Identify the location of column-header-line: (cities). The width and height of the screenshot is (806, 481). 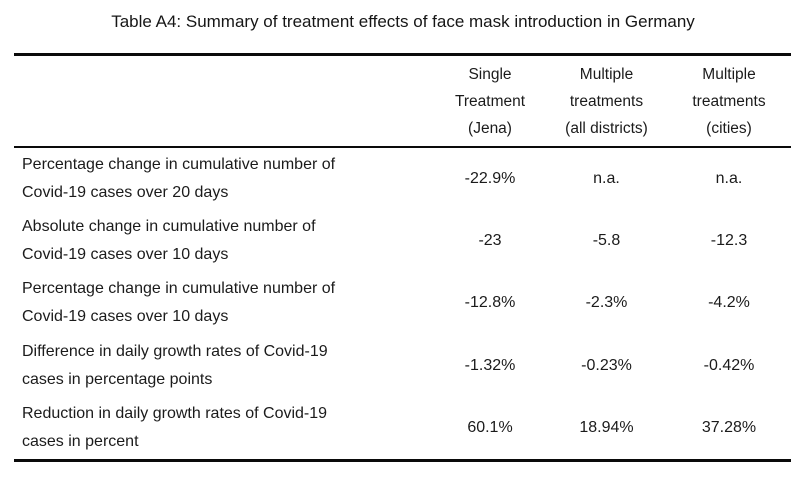
(729, 128).